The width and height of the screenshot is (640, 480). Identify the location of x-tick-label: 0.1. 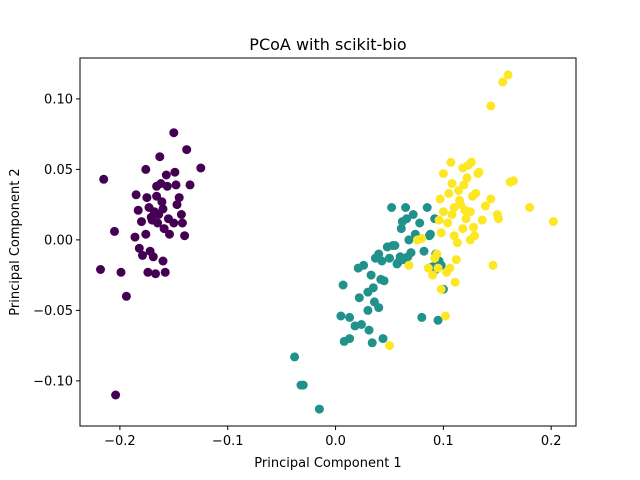
(443, 441).